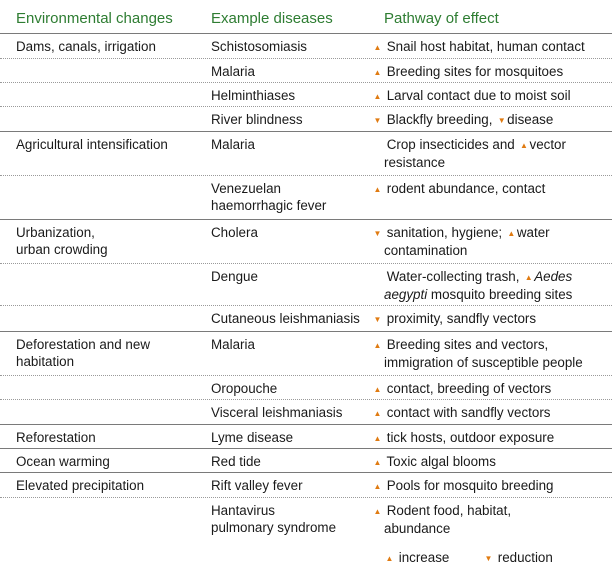 This screenshot has width=612, height=567. What do you see at coordinates (468, 412) in the screenshot?
I see `pathway-text: contact with sandfly vectors` at bounding box center [468, 412].